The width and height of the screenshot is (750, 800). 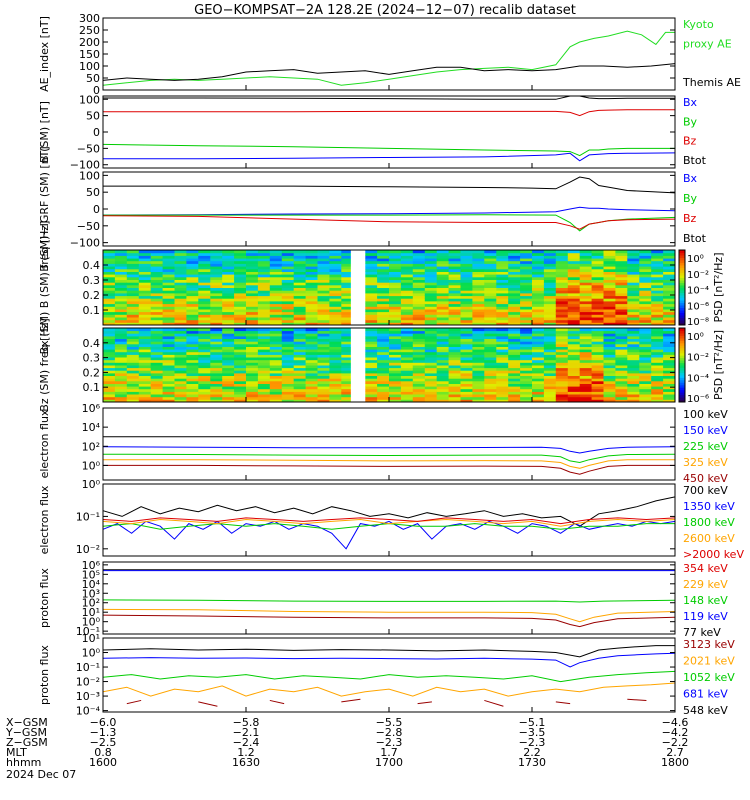 What do you see at coordinates (379, 292) in the screenshot?
I see `y-axis: 0.10.20.30.4` at bounding box center [379, 292].